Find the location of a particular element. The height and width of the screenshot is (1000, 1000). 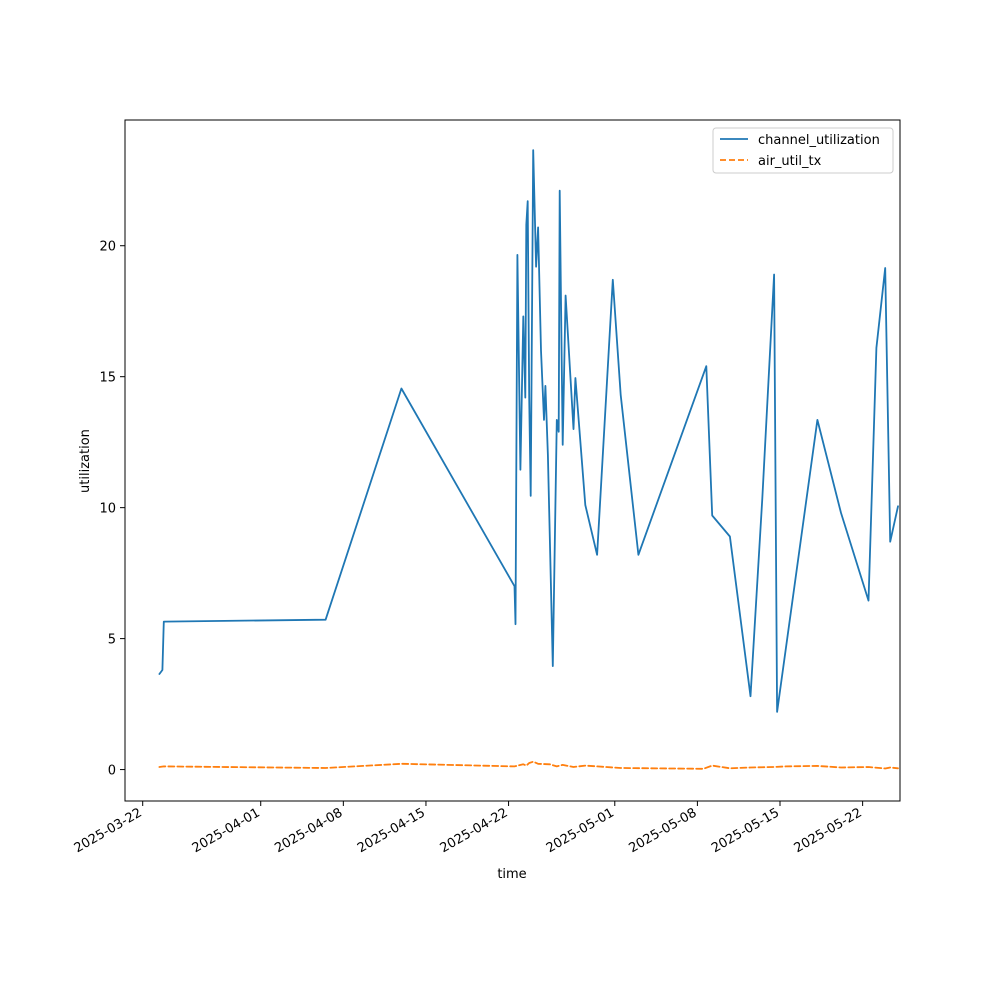

x-axis-label: time is located at coordinates (511, 874).